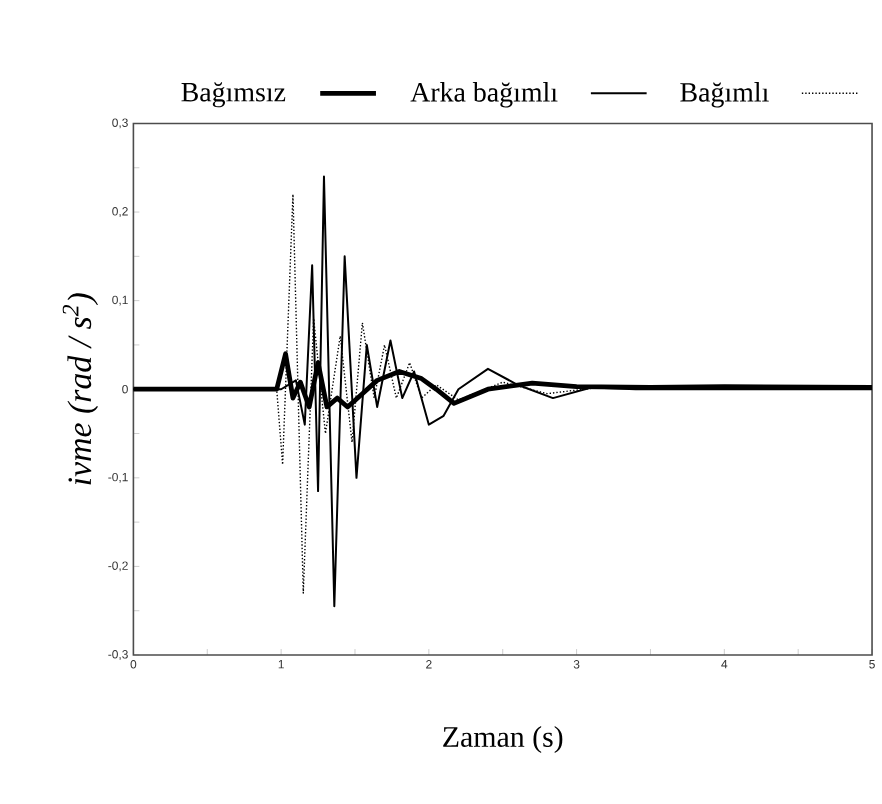 The image size is (882, 804). I want to click on legend-label: Bağımlı, so click(724, 94).